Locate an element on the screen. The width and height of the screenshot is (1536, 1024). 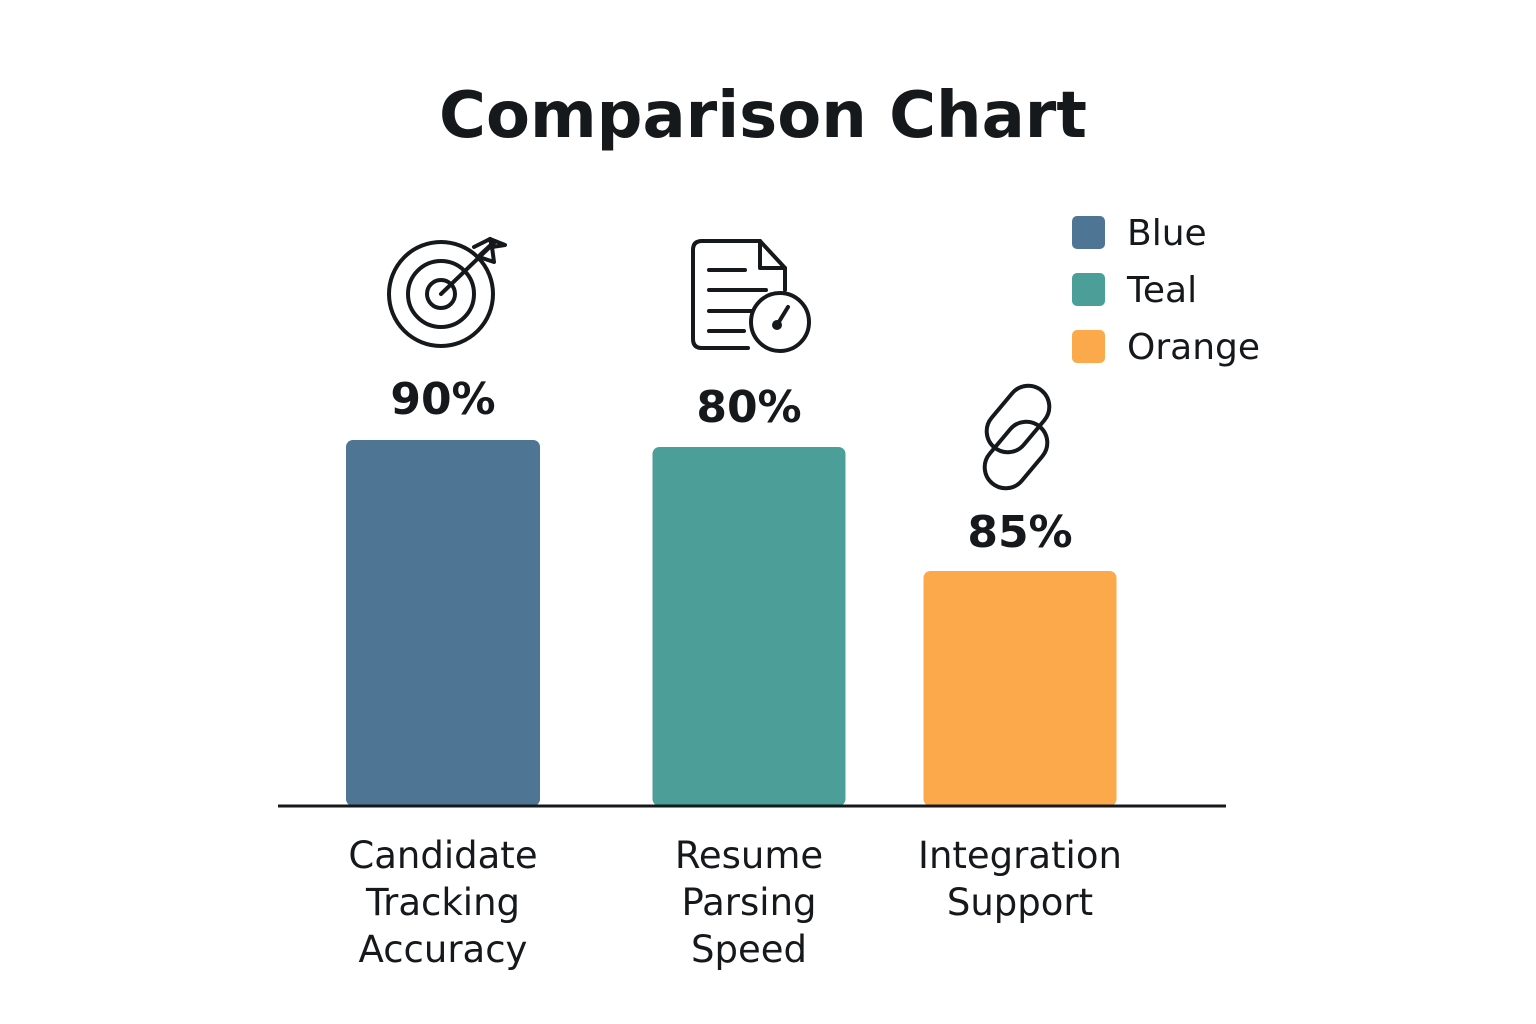
legend-swatch-orange is located at coordinates (1088, 346).